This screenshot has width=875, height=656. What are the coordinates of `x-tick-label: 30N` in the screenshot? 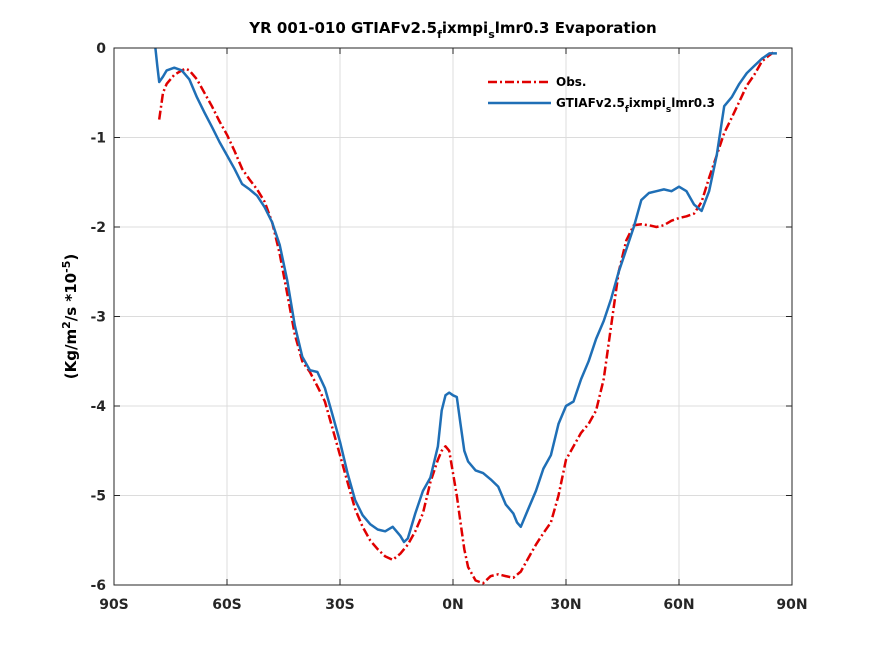 It's located at (565, 605).